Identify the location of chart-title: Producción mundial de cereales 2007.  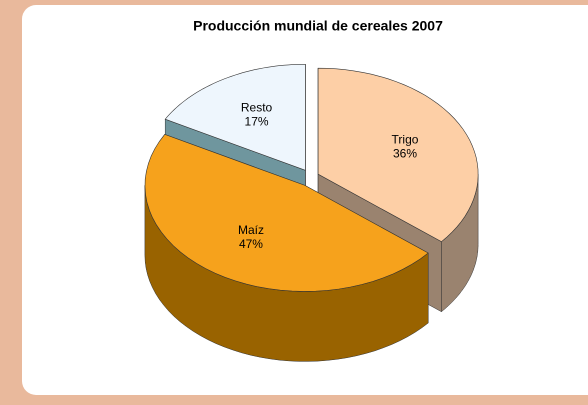
(318, 26).